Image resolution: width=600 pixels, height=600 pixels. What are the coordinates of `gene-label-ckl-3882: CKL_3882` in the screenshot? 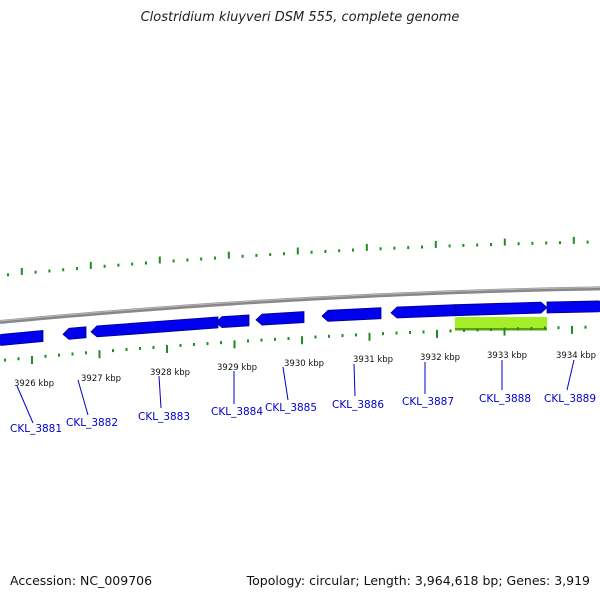 It's located at (92, 423).